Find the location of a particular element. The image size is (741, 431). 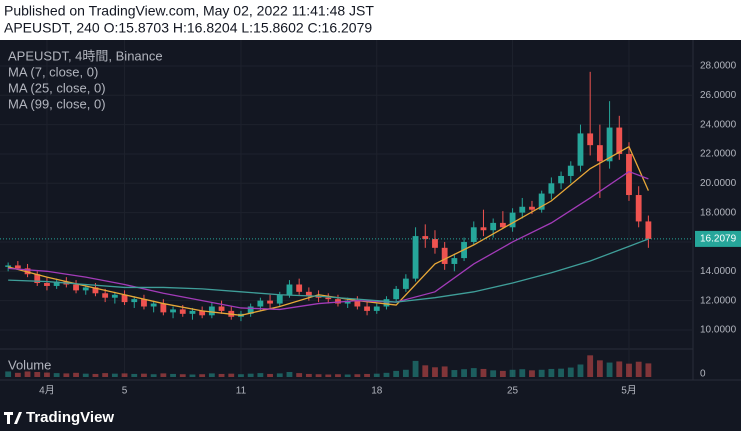

symbol-label: APEUSDT, 4時間, Binance is located at coordinates (85, 55).